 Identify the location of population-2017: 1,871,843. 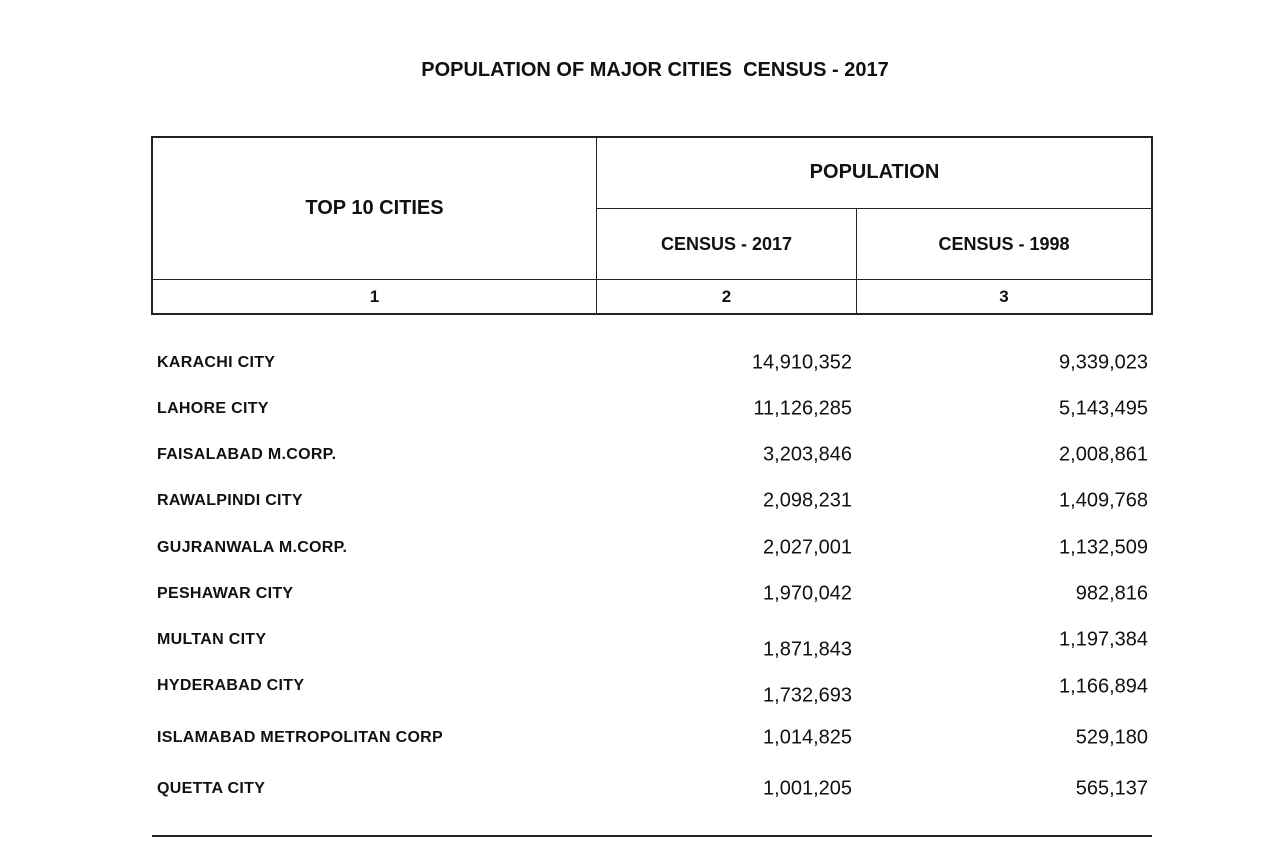
(807, 649).